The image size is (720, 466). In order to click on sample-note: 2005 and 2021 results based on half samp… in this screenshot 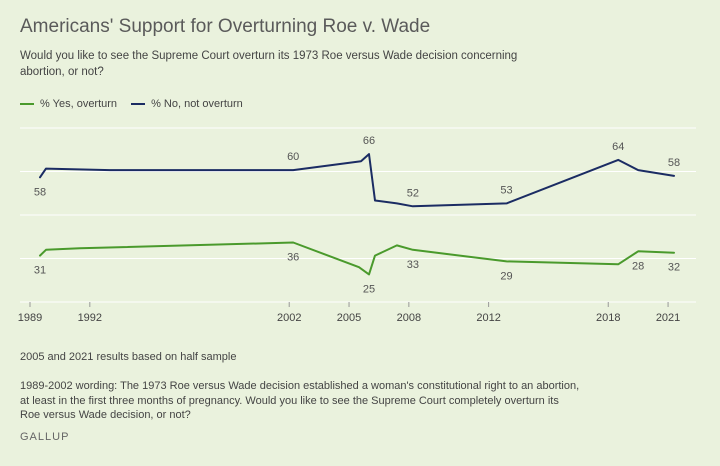, I will do `click(128, 357)`.